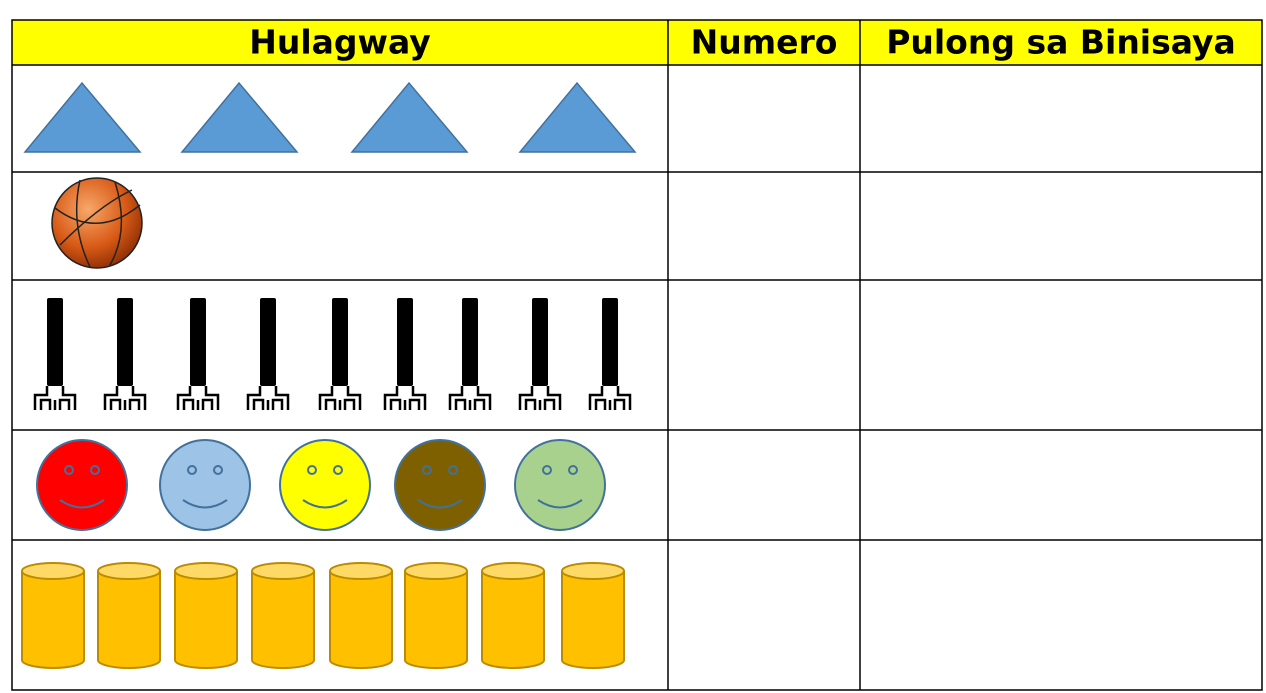 The width and height of the screenshot is (1266, 693). What do you see at coordinates (97, 223) in the screenshot?
I see `basketball` at bounding box center [97, 223].